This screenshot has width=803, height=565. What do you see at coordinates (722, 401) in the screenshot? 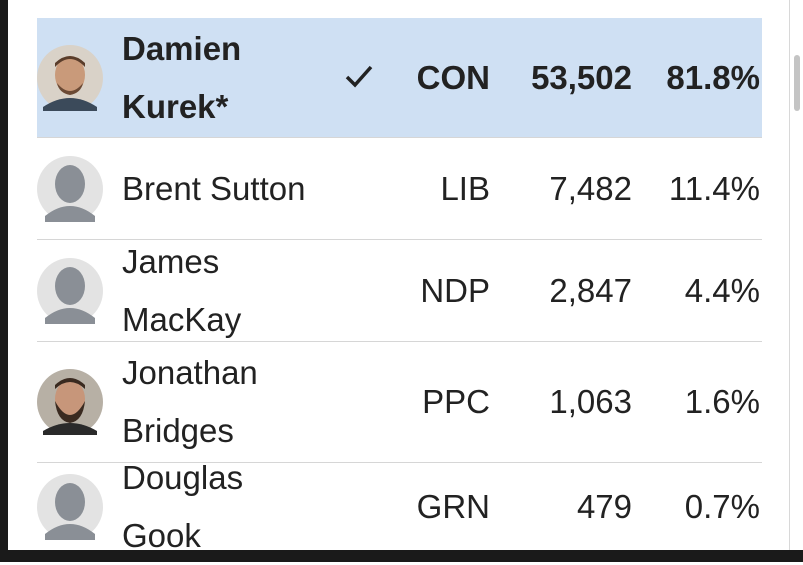
I see `percent: 1.6%` at bounding box center [722, 401].